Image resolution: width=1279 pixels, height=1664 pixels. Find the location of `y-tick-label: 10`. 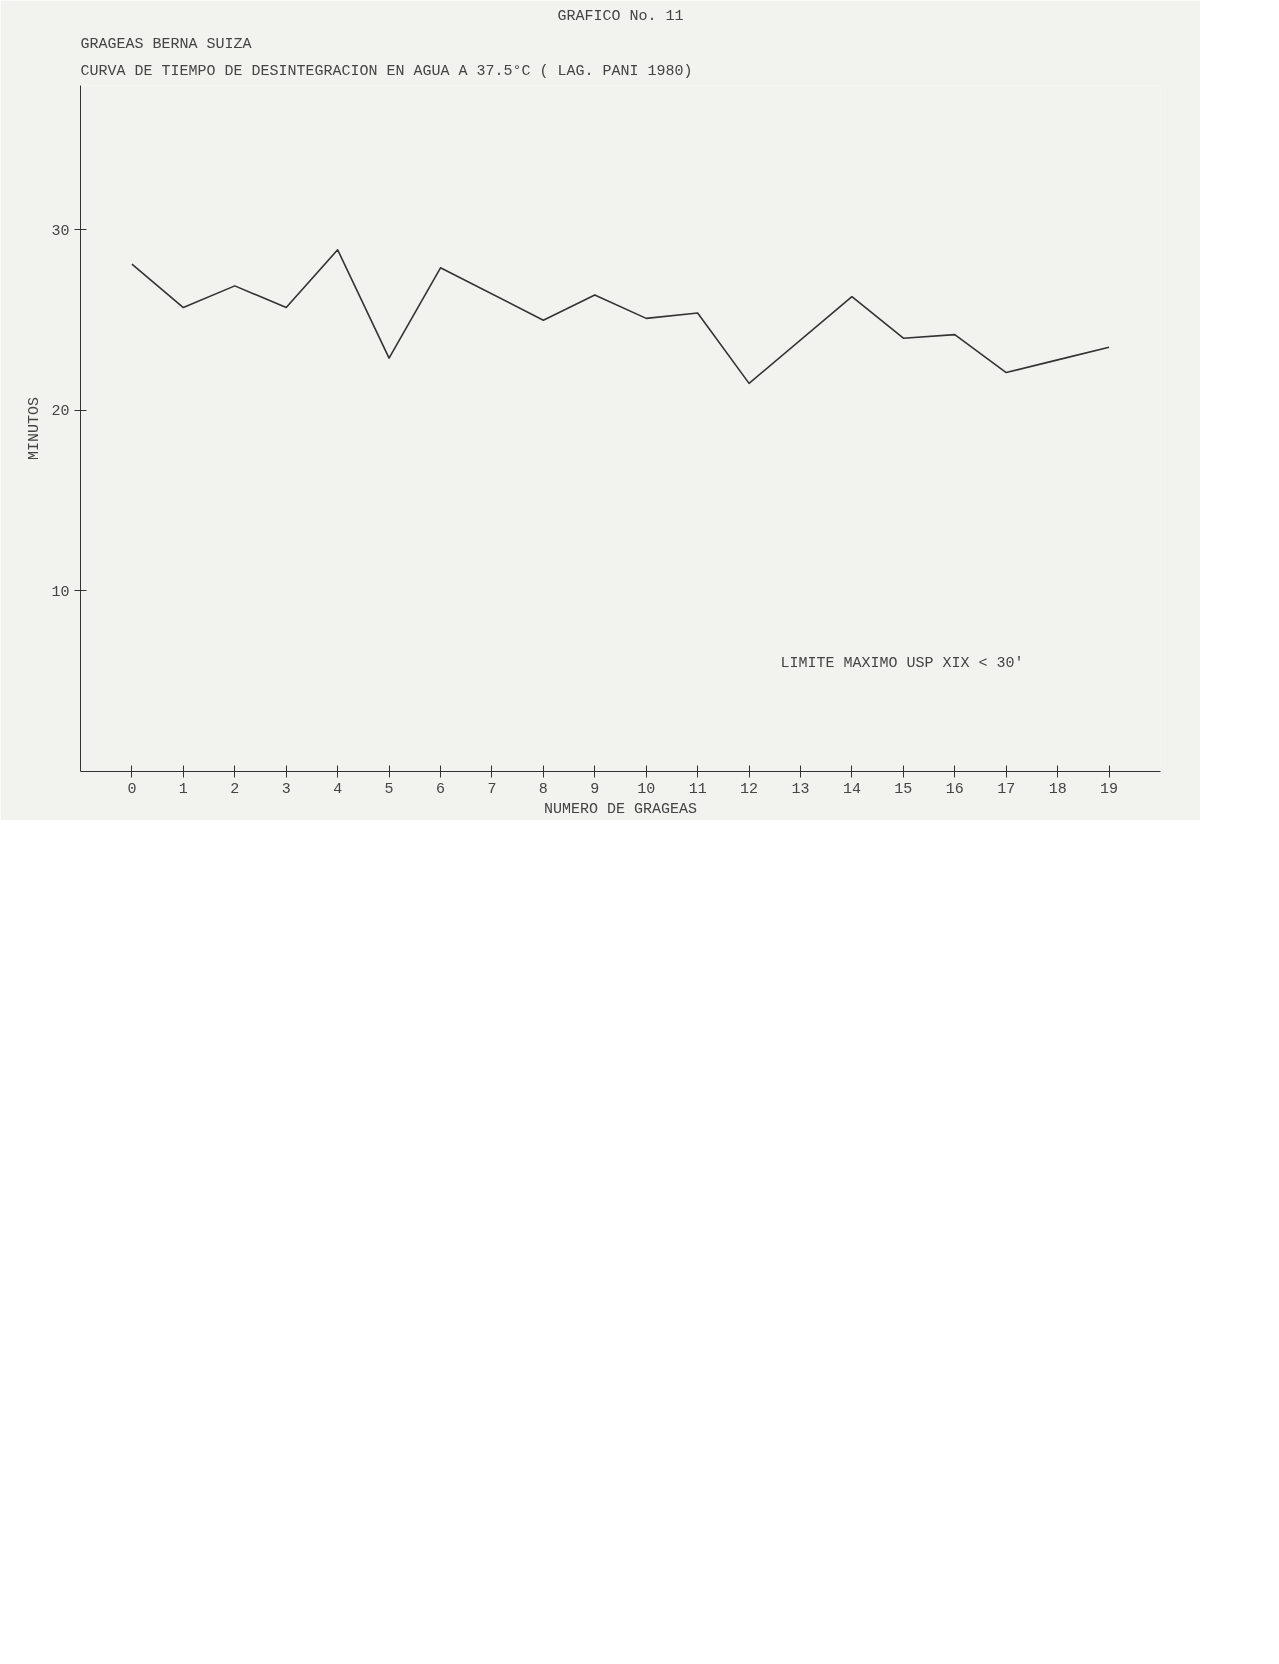

y-tick-label: 10 is located at coordinates (60, 592).